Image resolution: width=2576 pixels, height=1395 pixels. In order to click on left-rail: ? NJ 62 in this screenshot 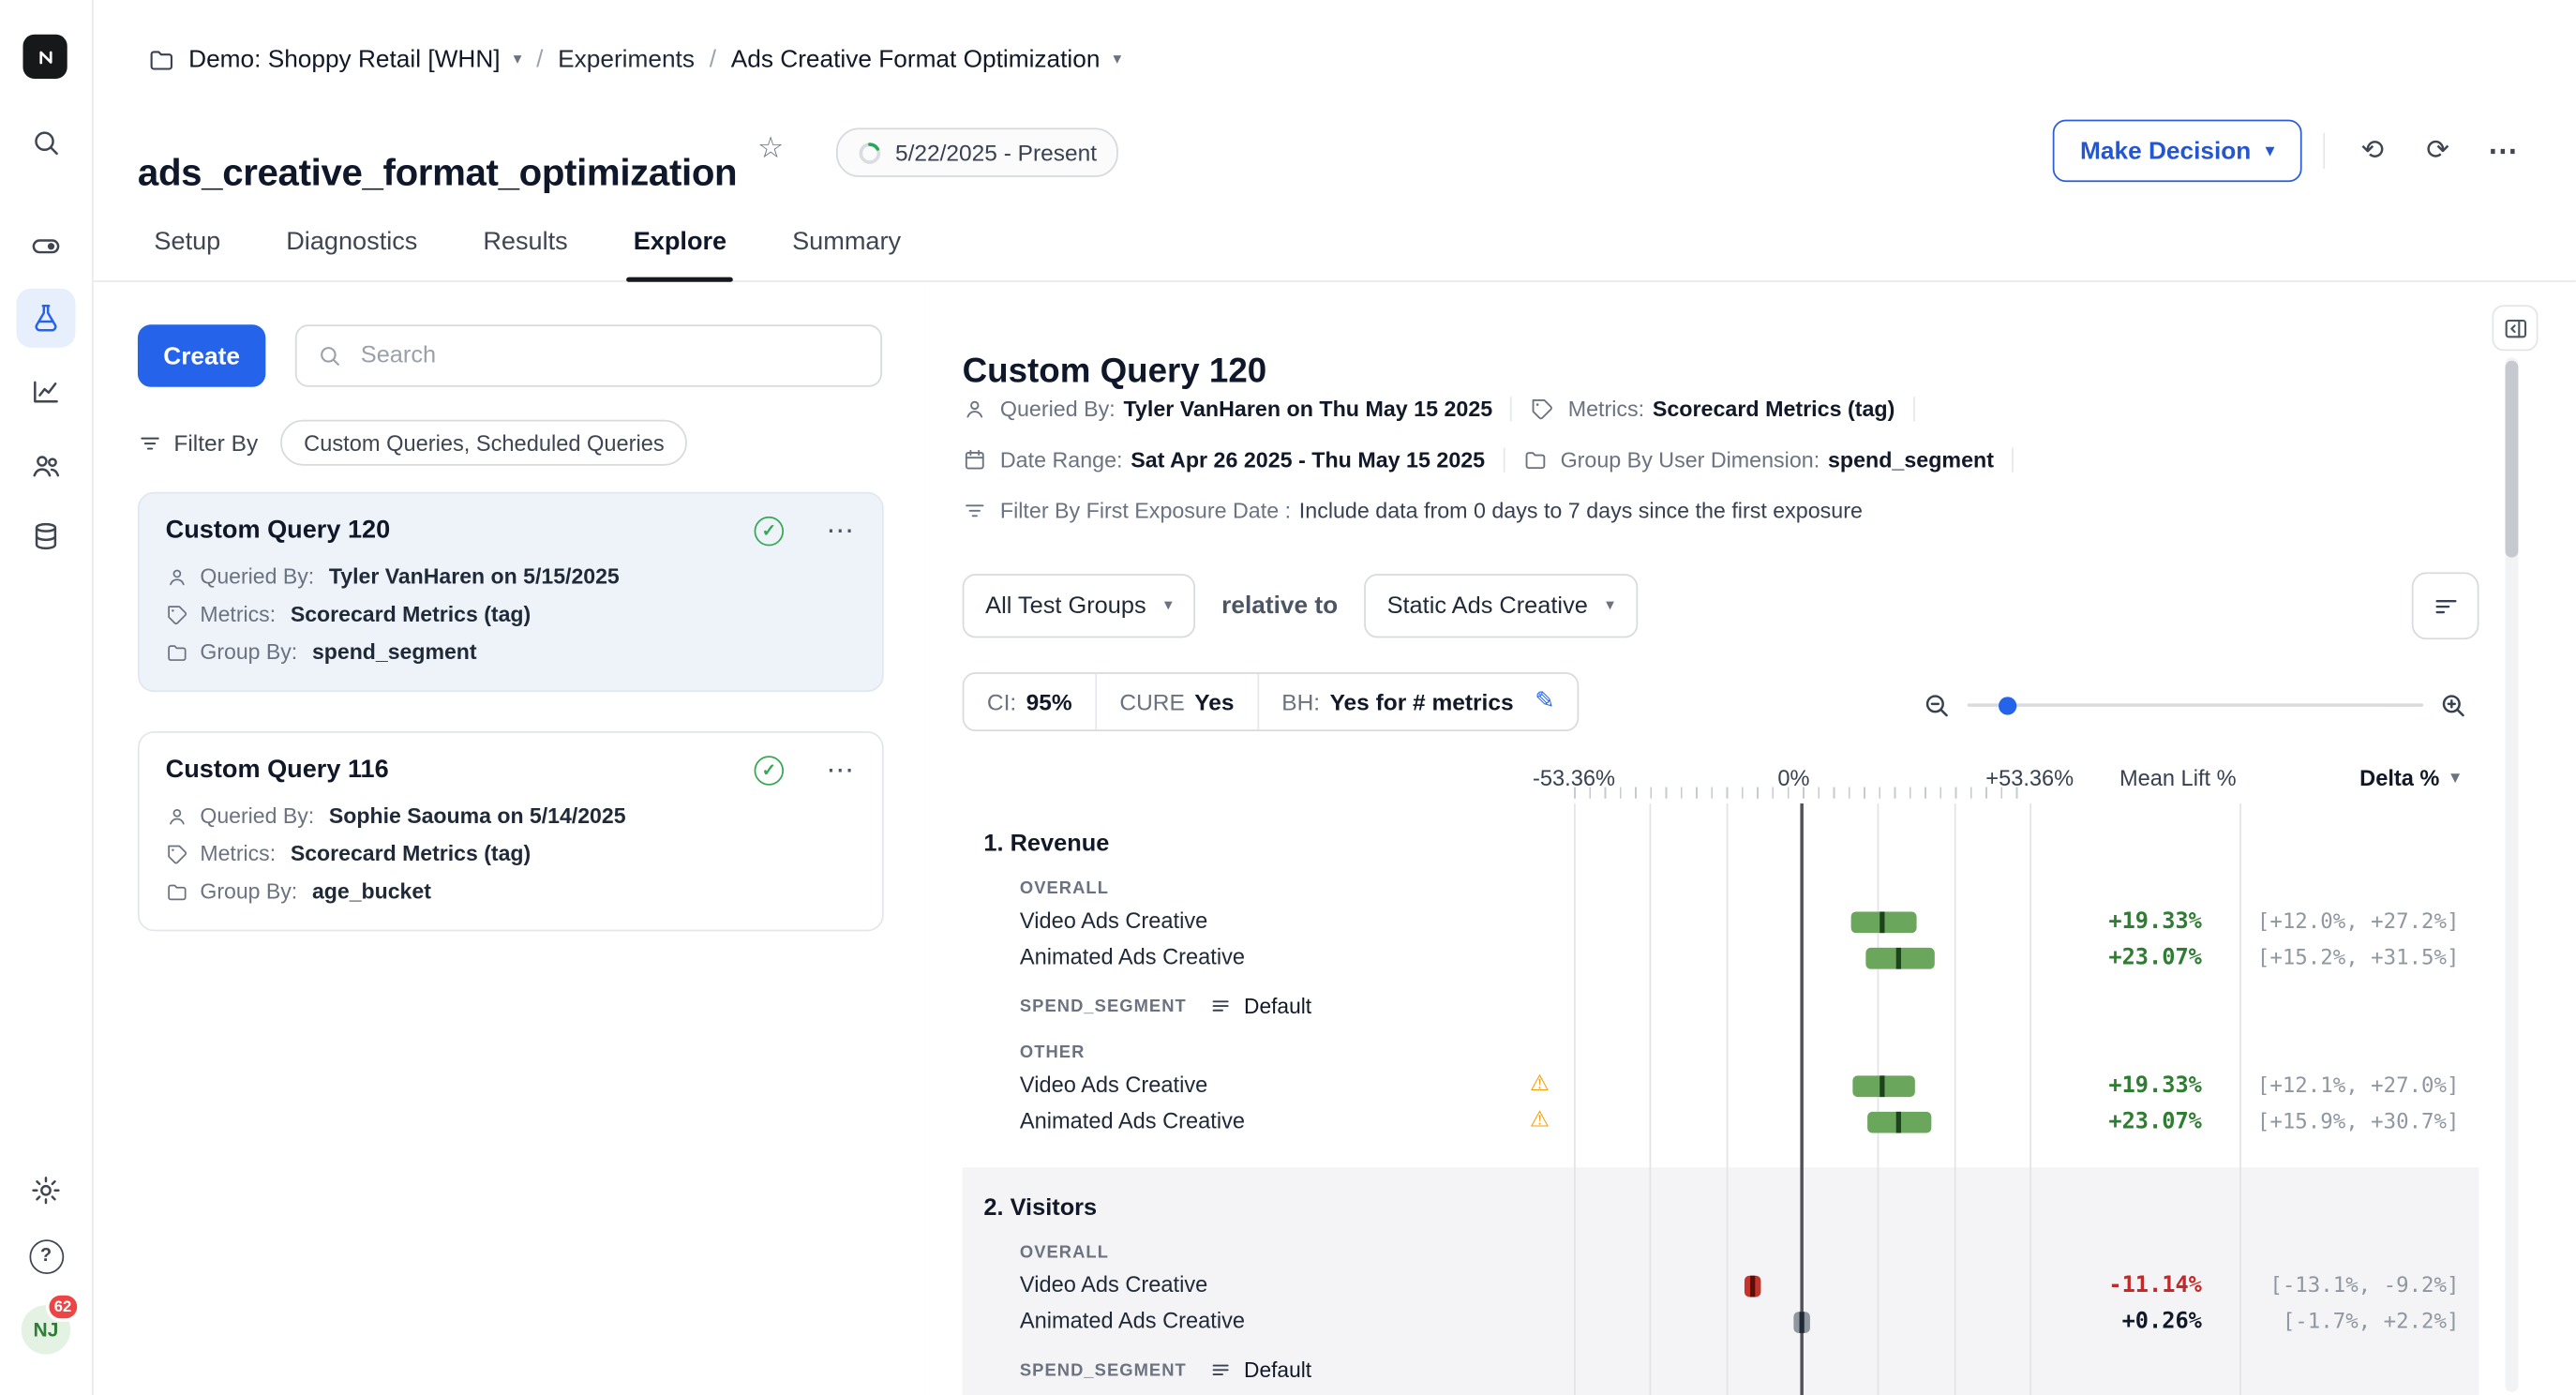, I will do `click(47, 697)`.